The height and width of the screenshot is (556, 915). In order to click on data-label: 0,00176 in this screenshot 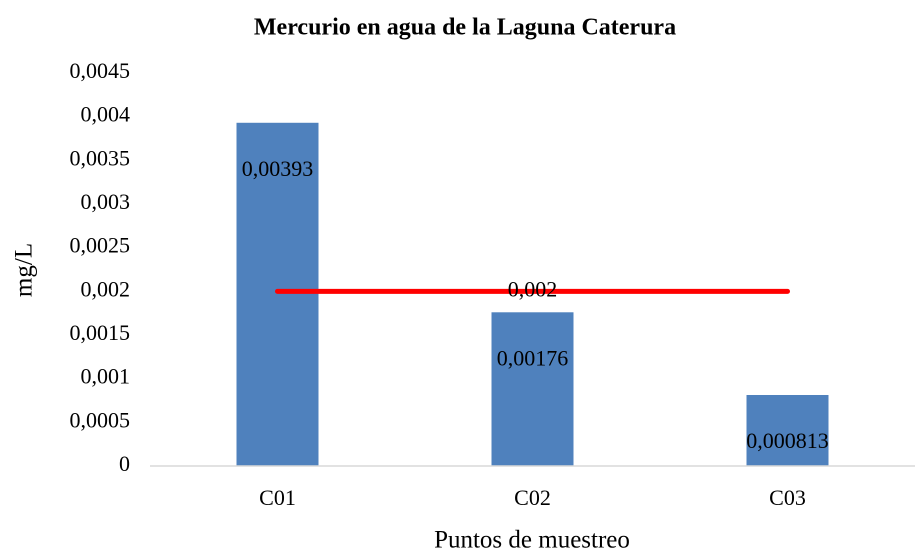, I will do `click(533, 357)`.